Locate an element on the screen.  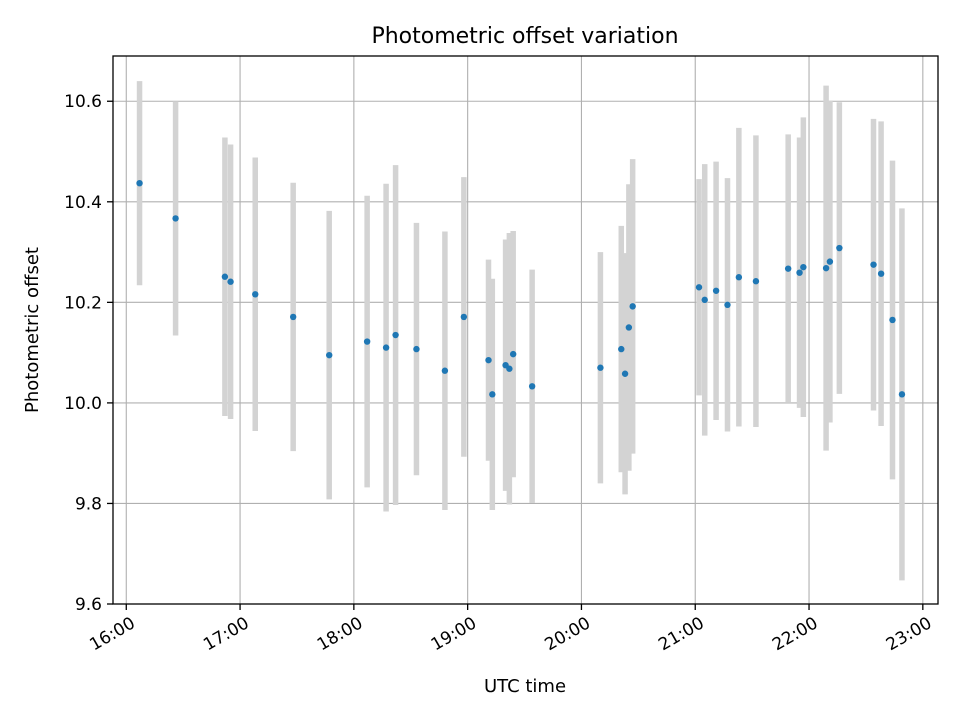
y-tick-label: 10.6 is located at coordinates (83, 102).